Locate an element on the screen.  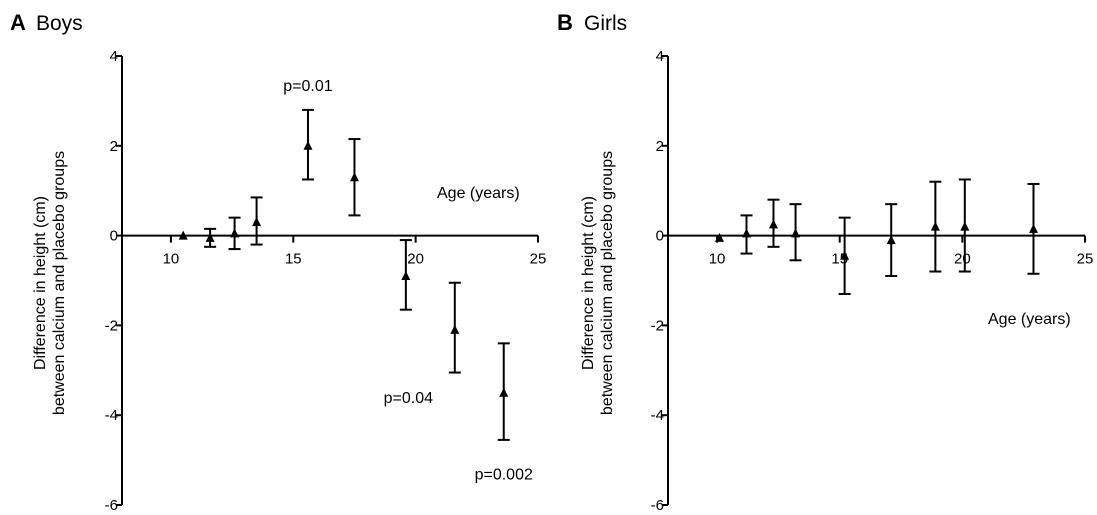
x-tick-label: 15 is located at coordinates (293, 259).